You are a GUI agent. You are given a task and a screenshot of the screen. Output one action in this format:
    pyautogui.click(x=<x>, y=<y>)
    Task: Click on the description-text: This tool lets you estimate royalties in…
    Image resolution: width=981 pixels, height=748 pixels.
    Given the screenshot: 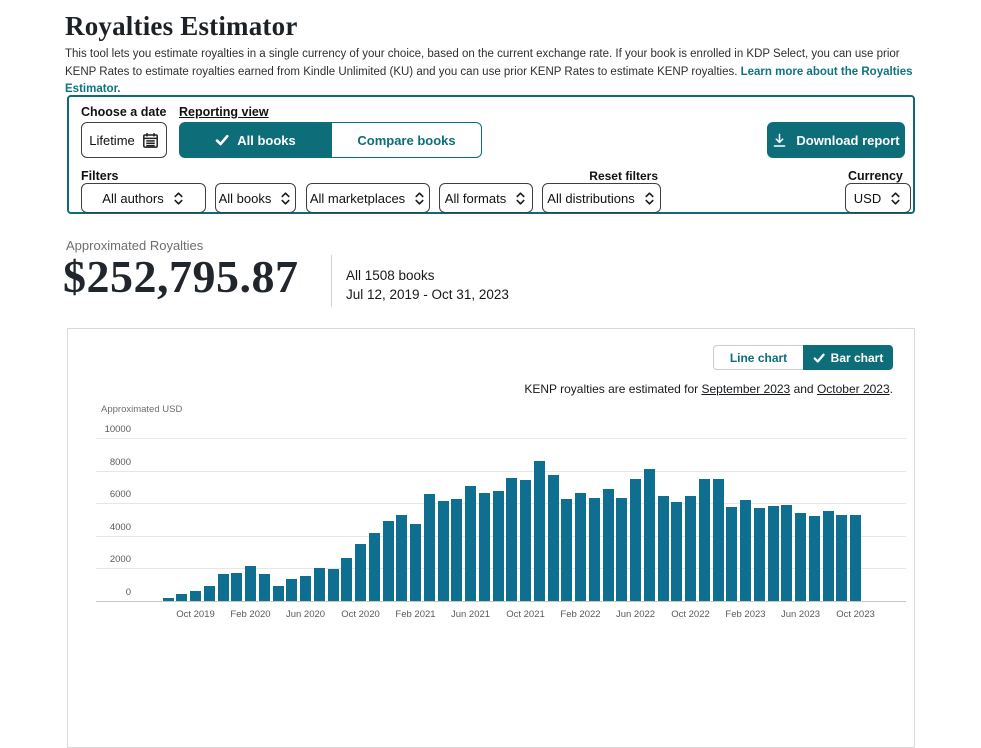 What is the action you would take?
    pyautogui.click(x=482, y=63)
    